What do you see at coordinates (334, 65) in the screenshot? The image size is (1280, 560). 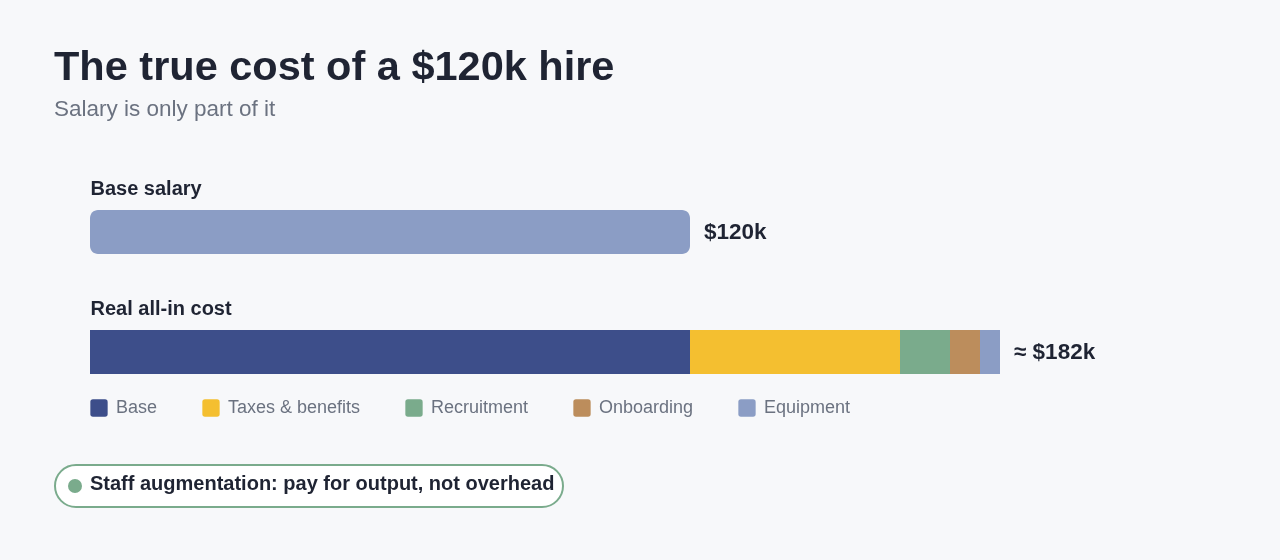 I see `chart-title: The true cost of a $120k hire` at bounding box center [334, 65].